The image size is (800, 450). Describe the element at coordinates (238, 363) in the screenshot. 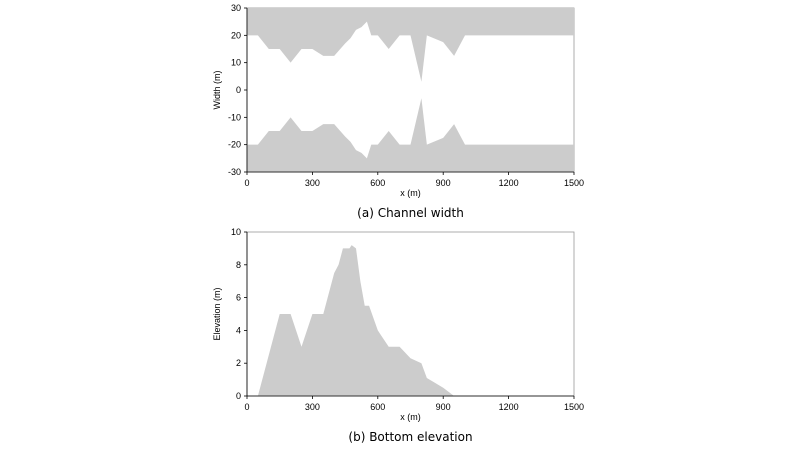

I see `y-tick-label: 2` at that location.